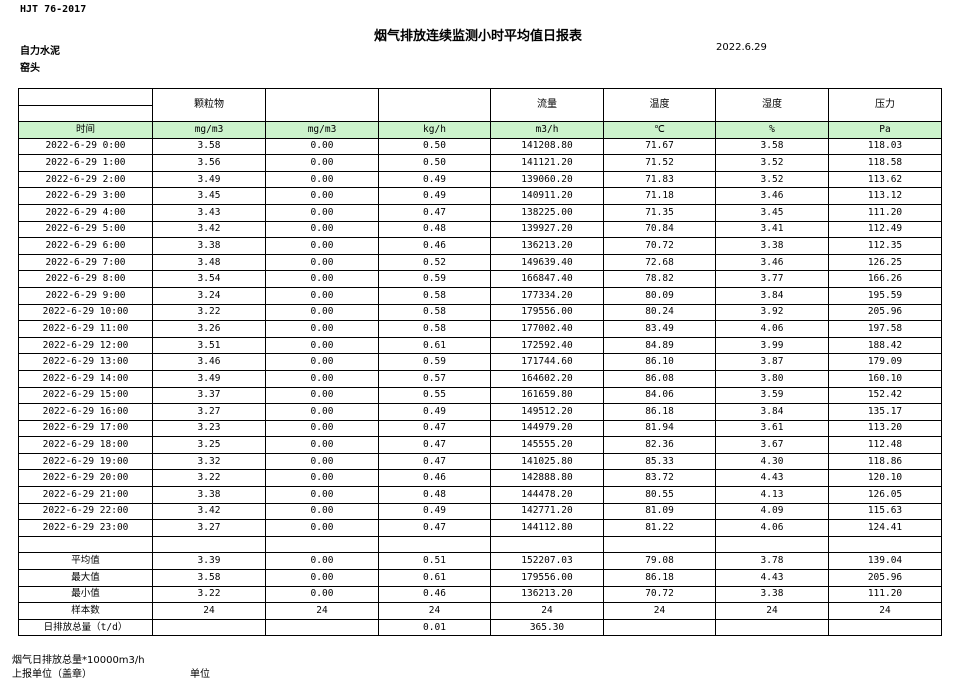 Image resolution: width=956 pixels, height=680 pixels. Describe the element at coordinates (434, 495) in the screenshot. I see `table-cell: 0.48` at that location.